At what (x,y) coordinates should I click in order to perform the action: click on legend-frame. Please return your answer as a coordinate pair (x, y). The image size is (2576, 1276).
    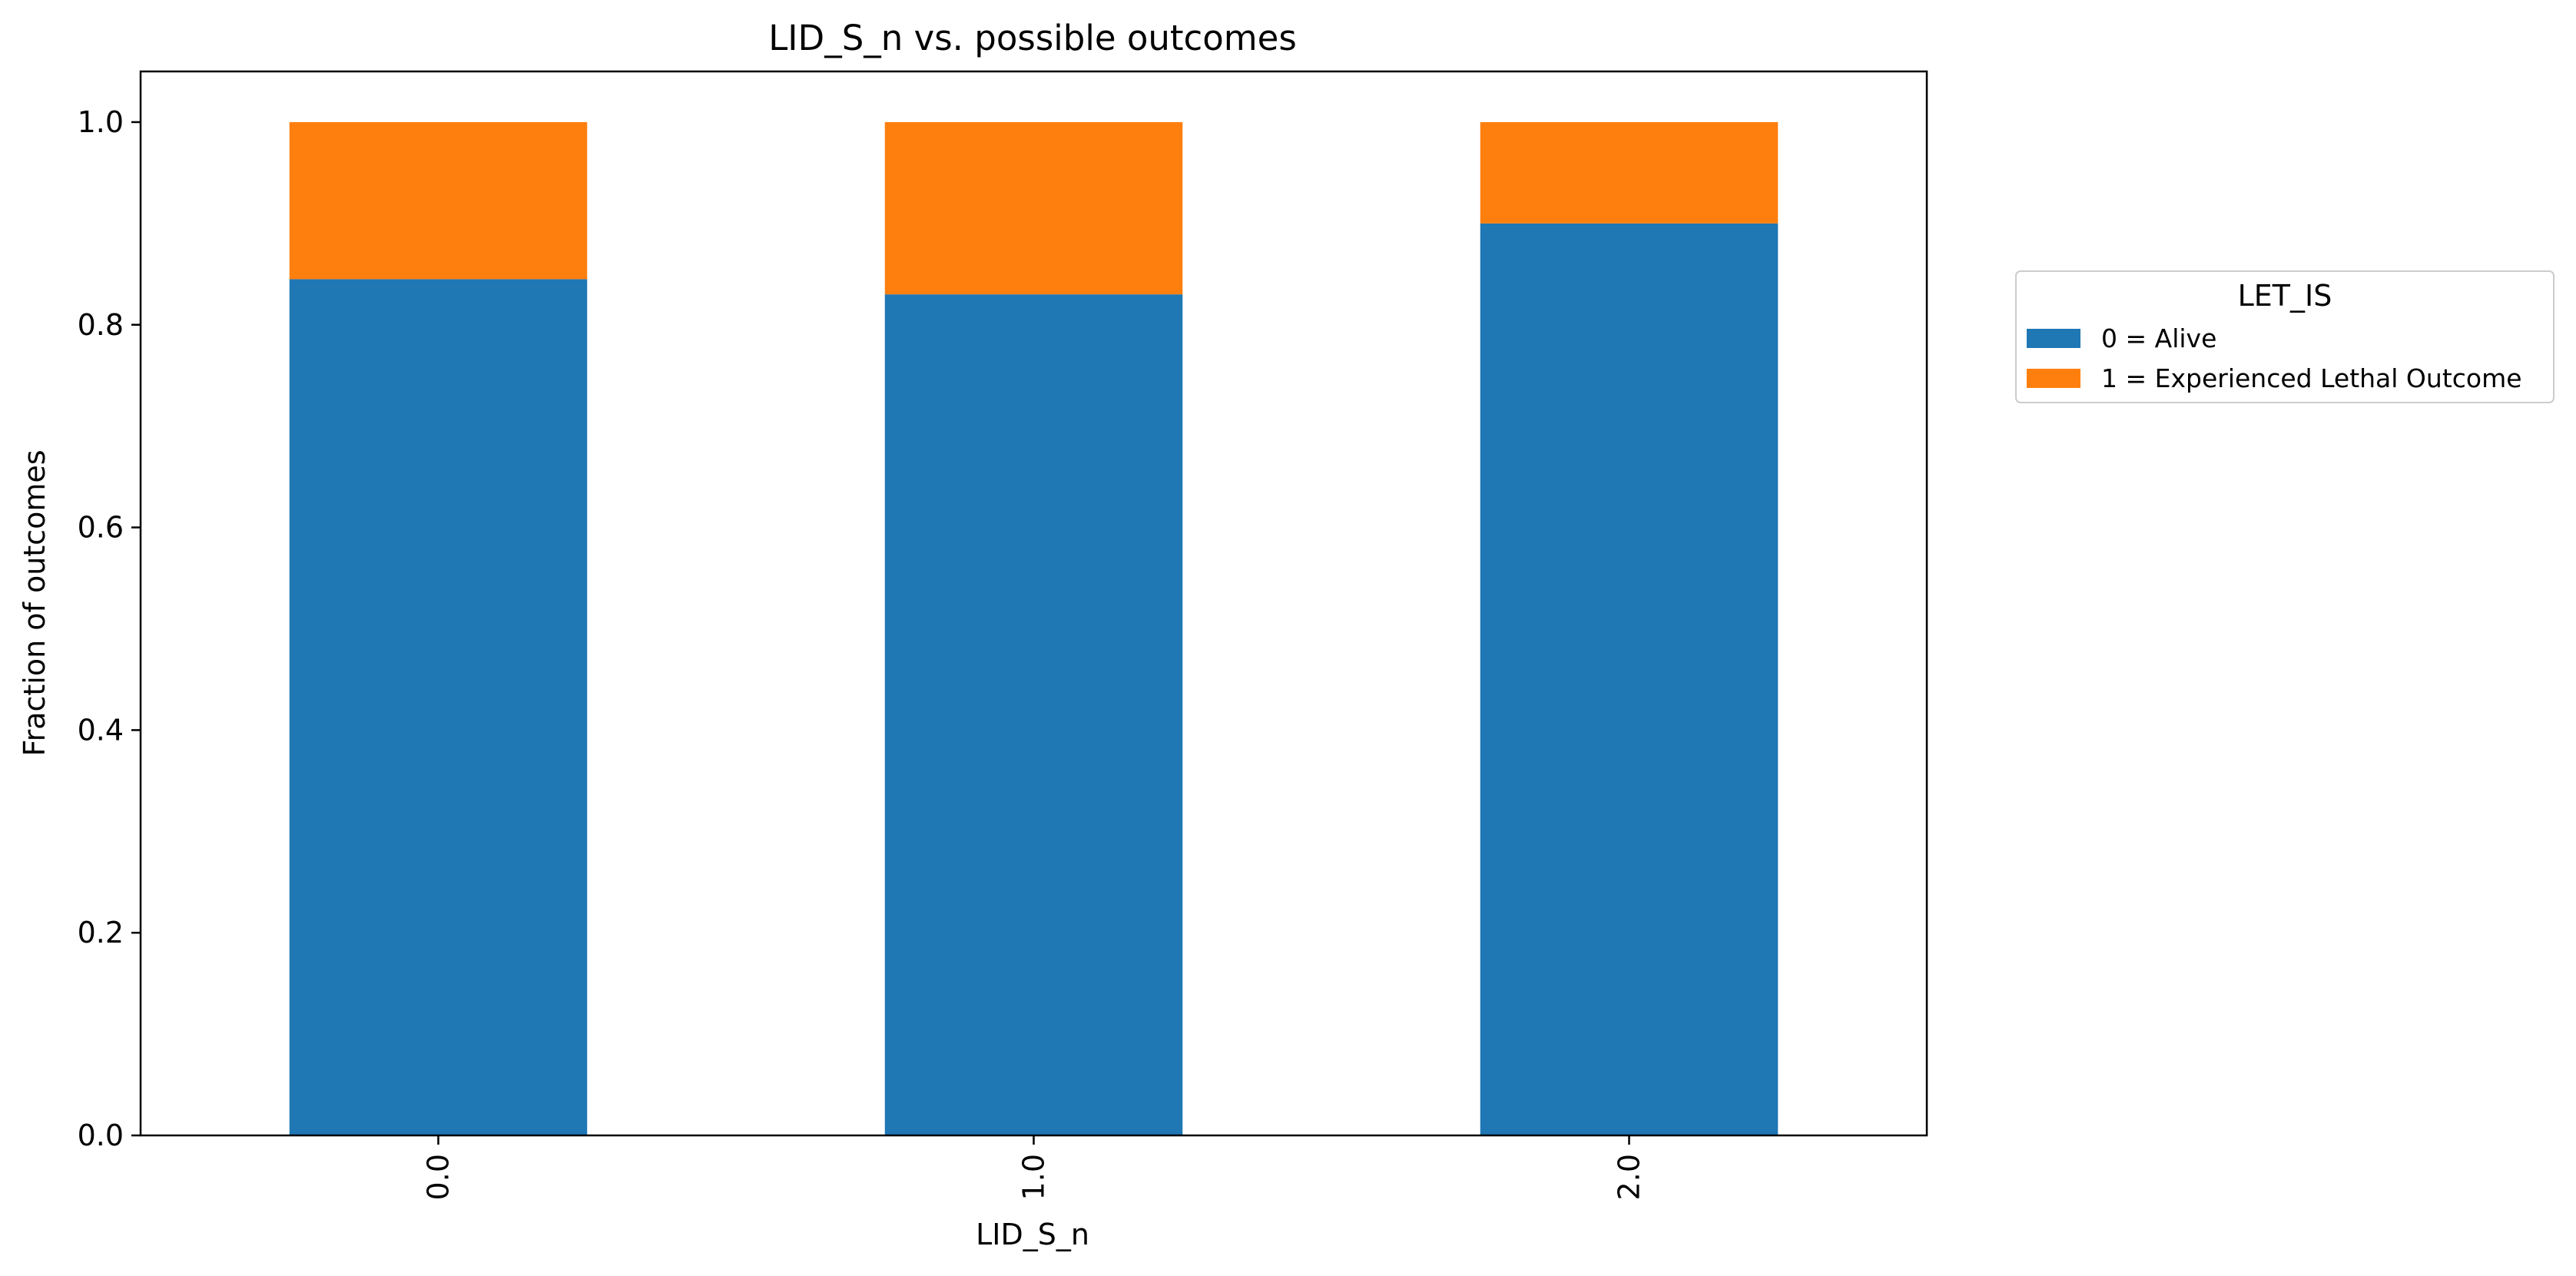
    Looking at the image, I should click on (2284, 336).